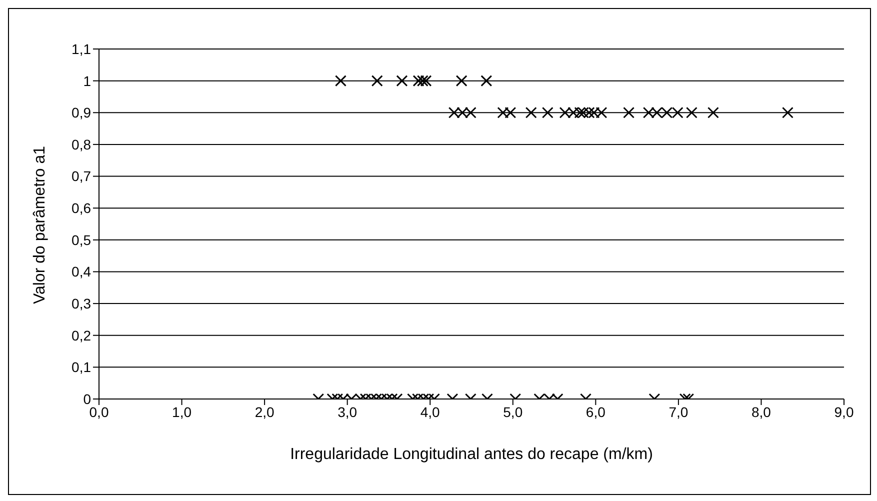 This screenshot has height=501, width=877. What do you see at coordinates (82, 304) in the screenshot?
I see `y-tick-label: 0,3` at bounding box center [82, 304].